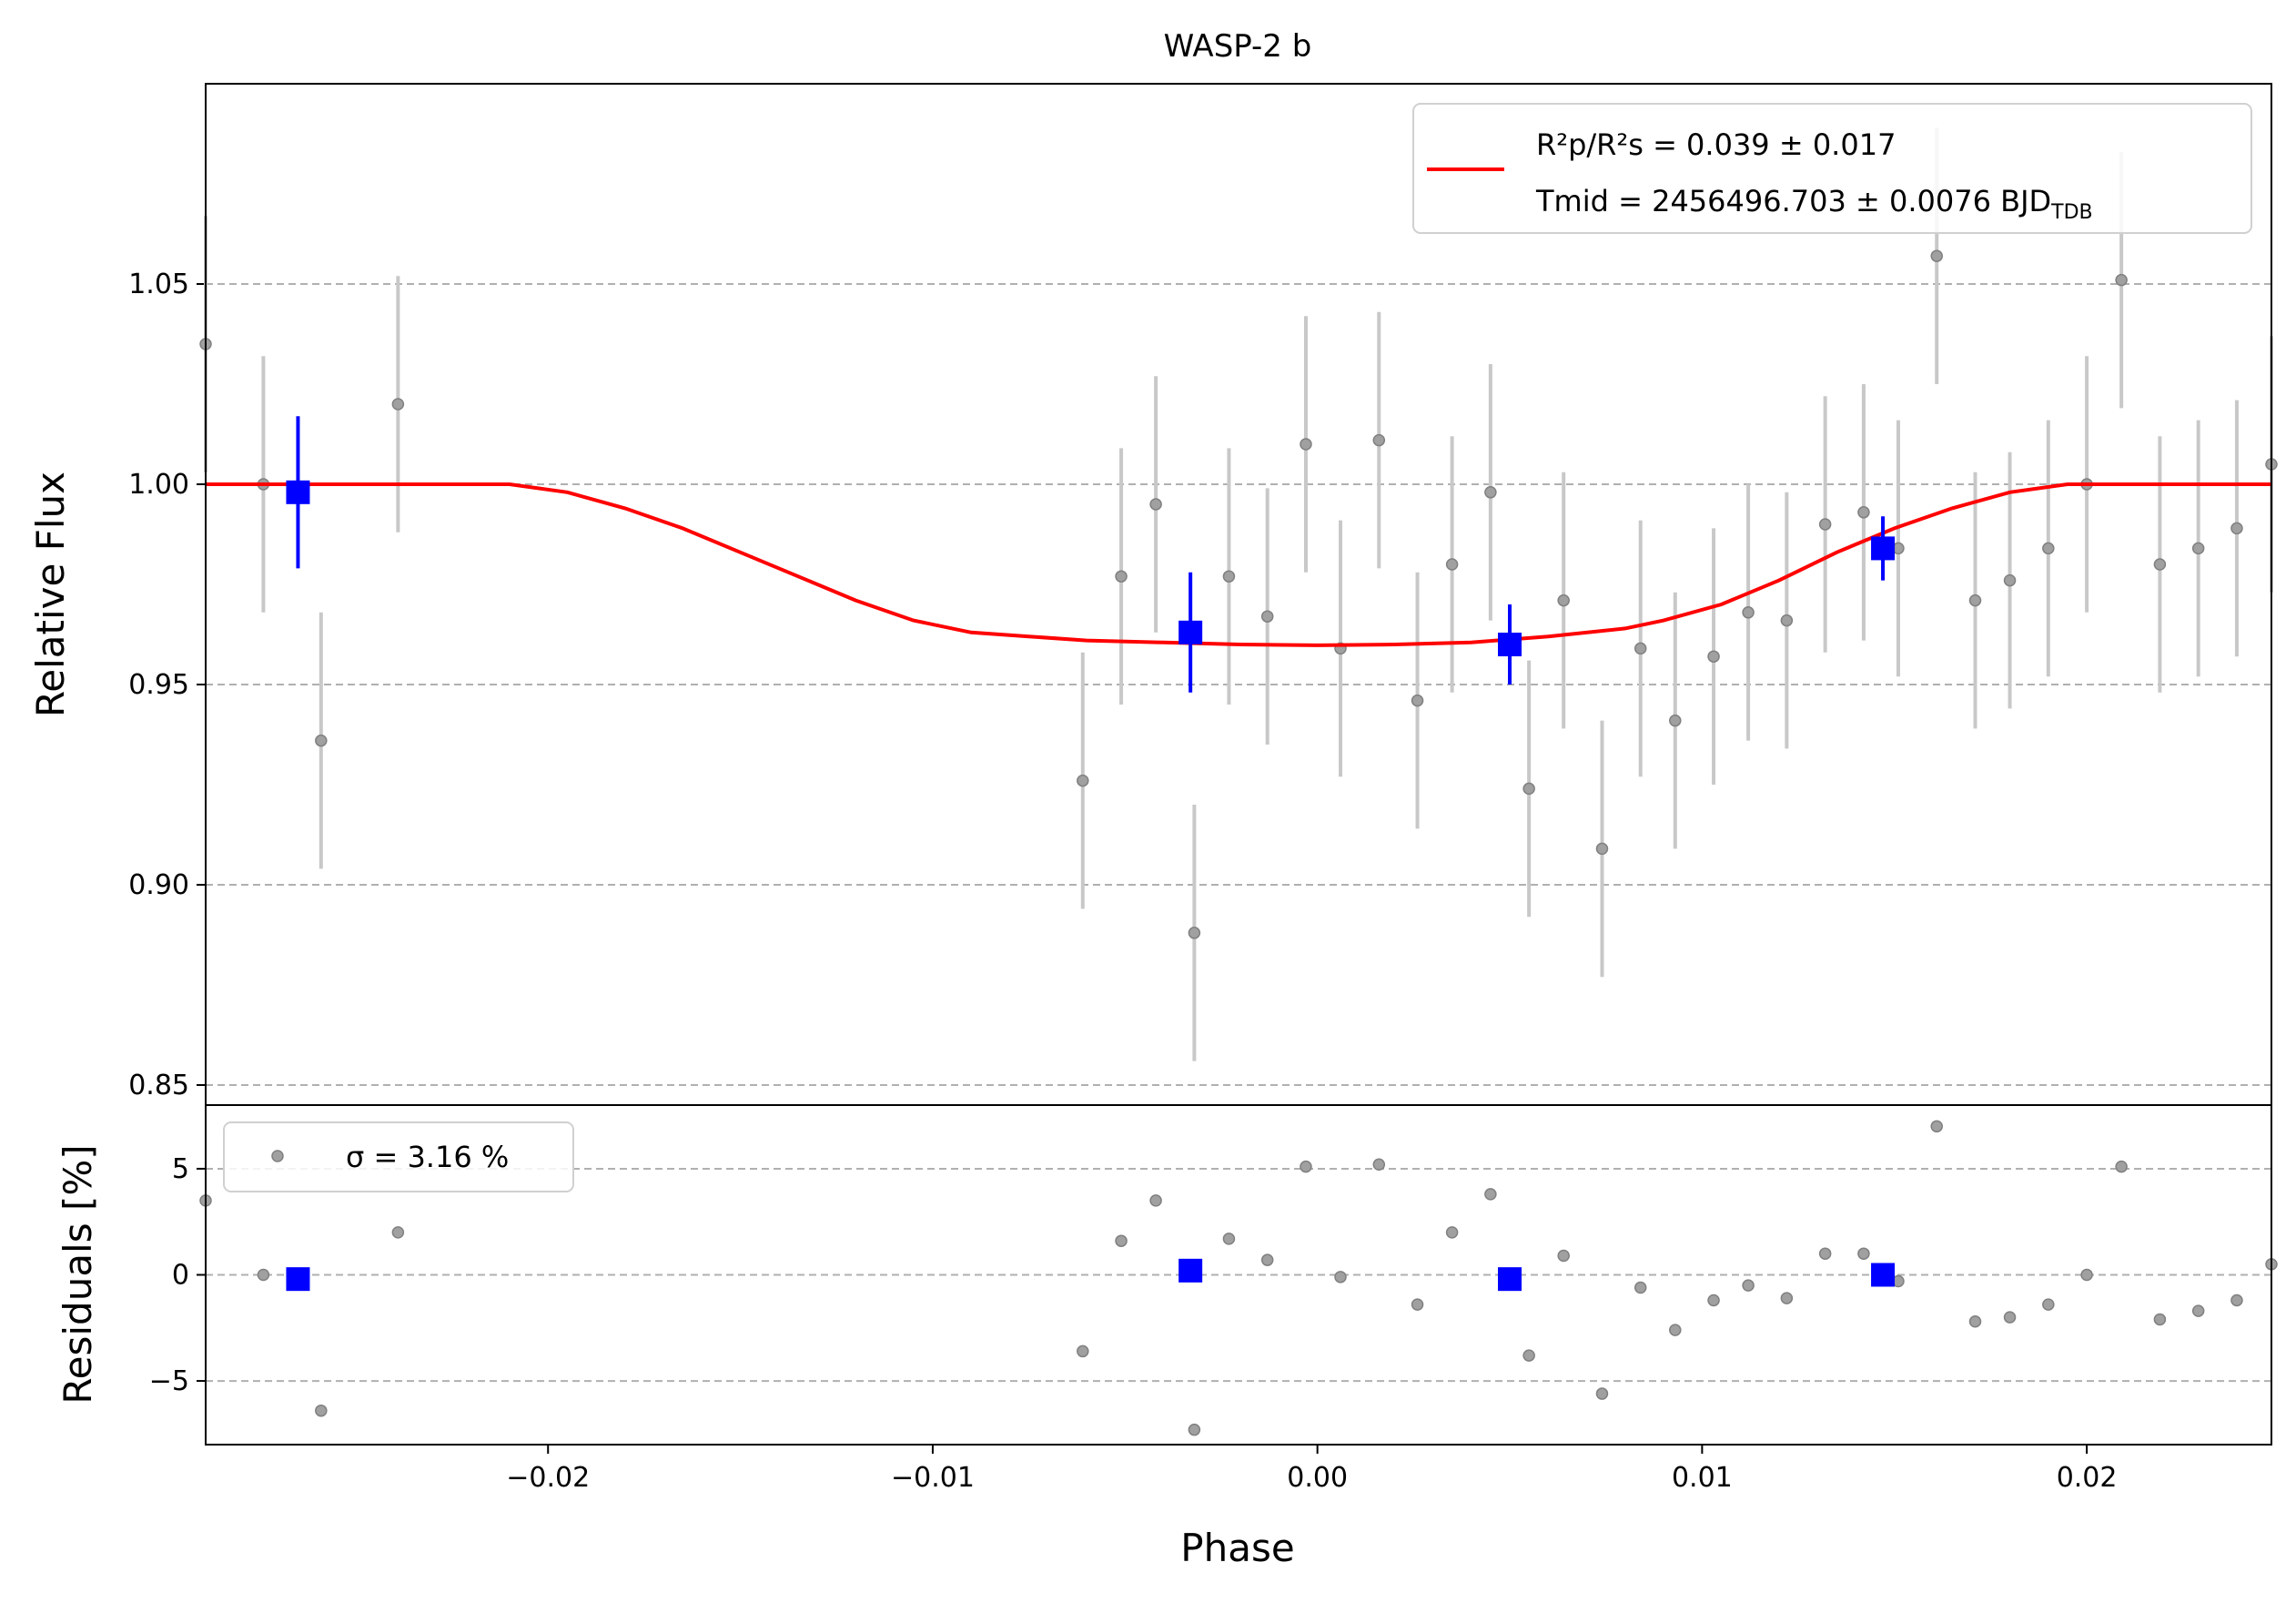 Image resolution: width=2296 pixels, height=1603 pixels. Describe the element at coordinates (1702, 1478) in the screenshot. I see `x-tick-label: 0.01` at that location.